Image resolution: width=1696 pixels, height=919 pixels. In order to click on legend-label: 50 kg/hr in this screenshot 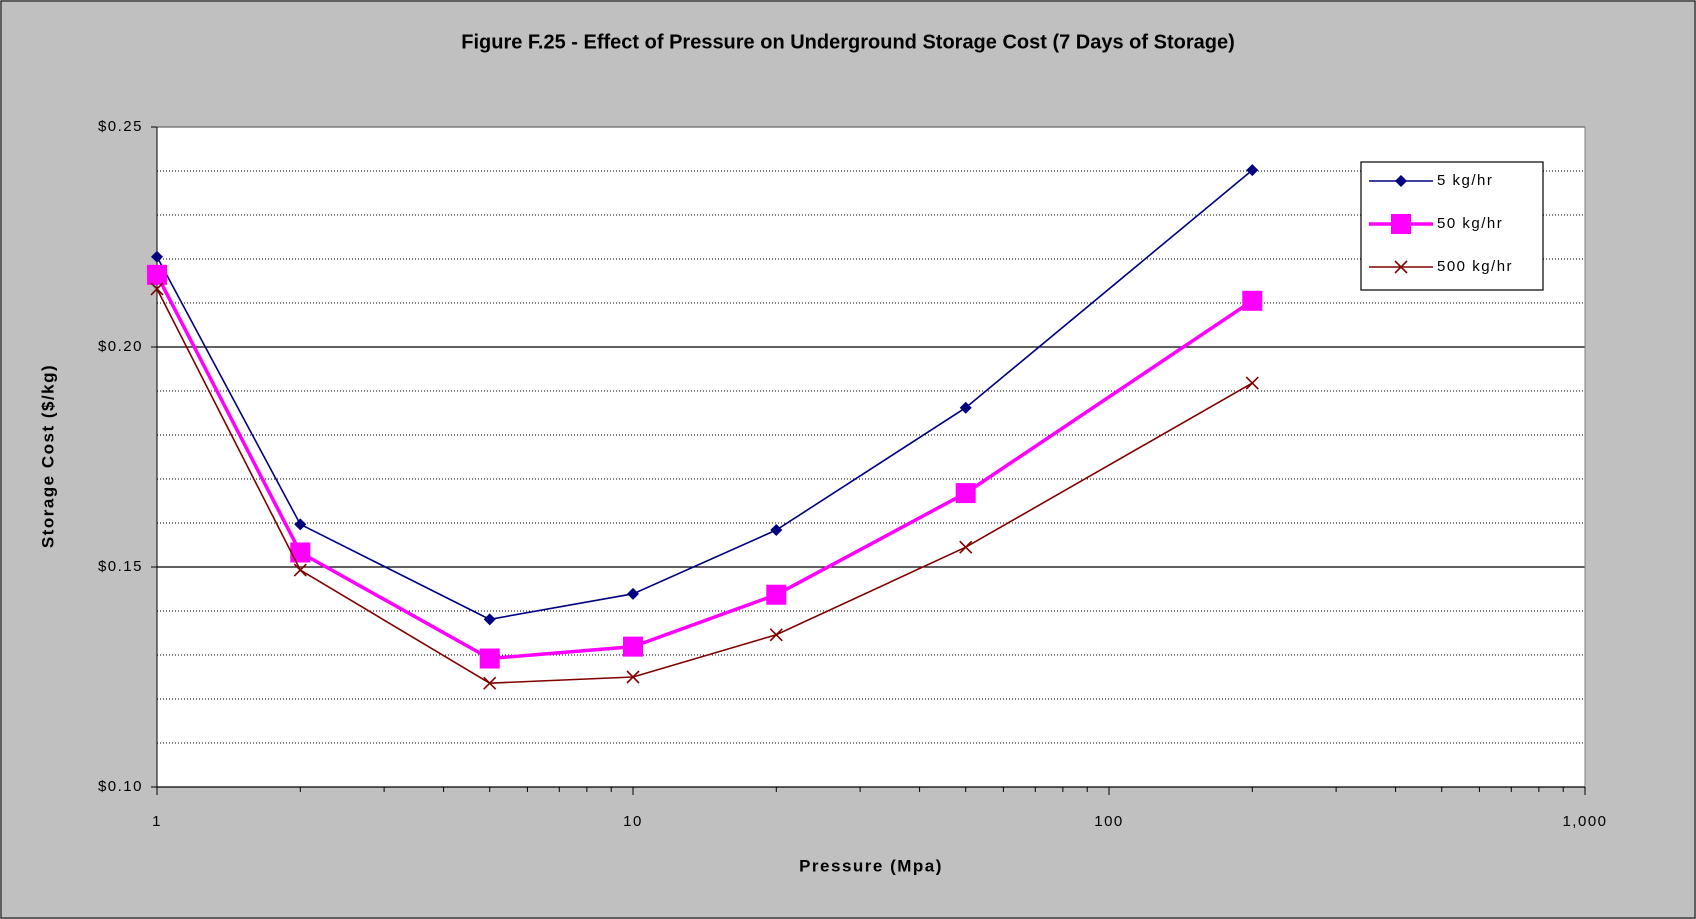, I will do `click(1470, 223)`.